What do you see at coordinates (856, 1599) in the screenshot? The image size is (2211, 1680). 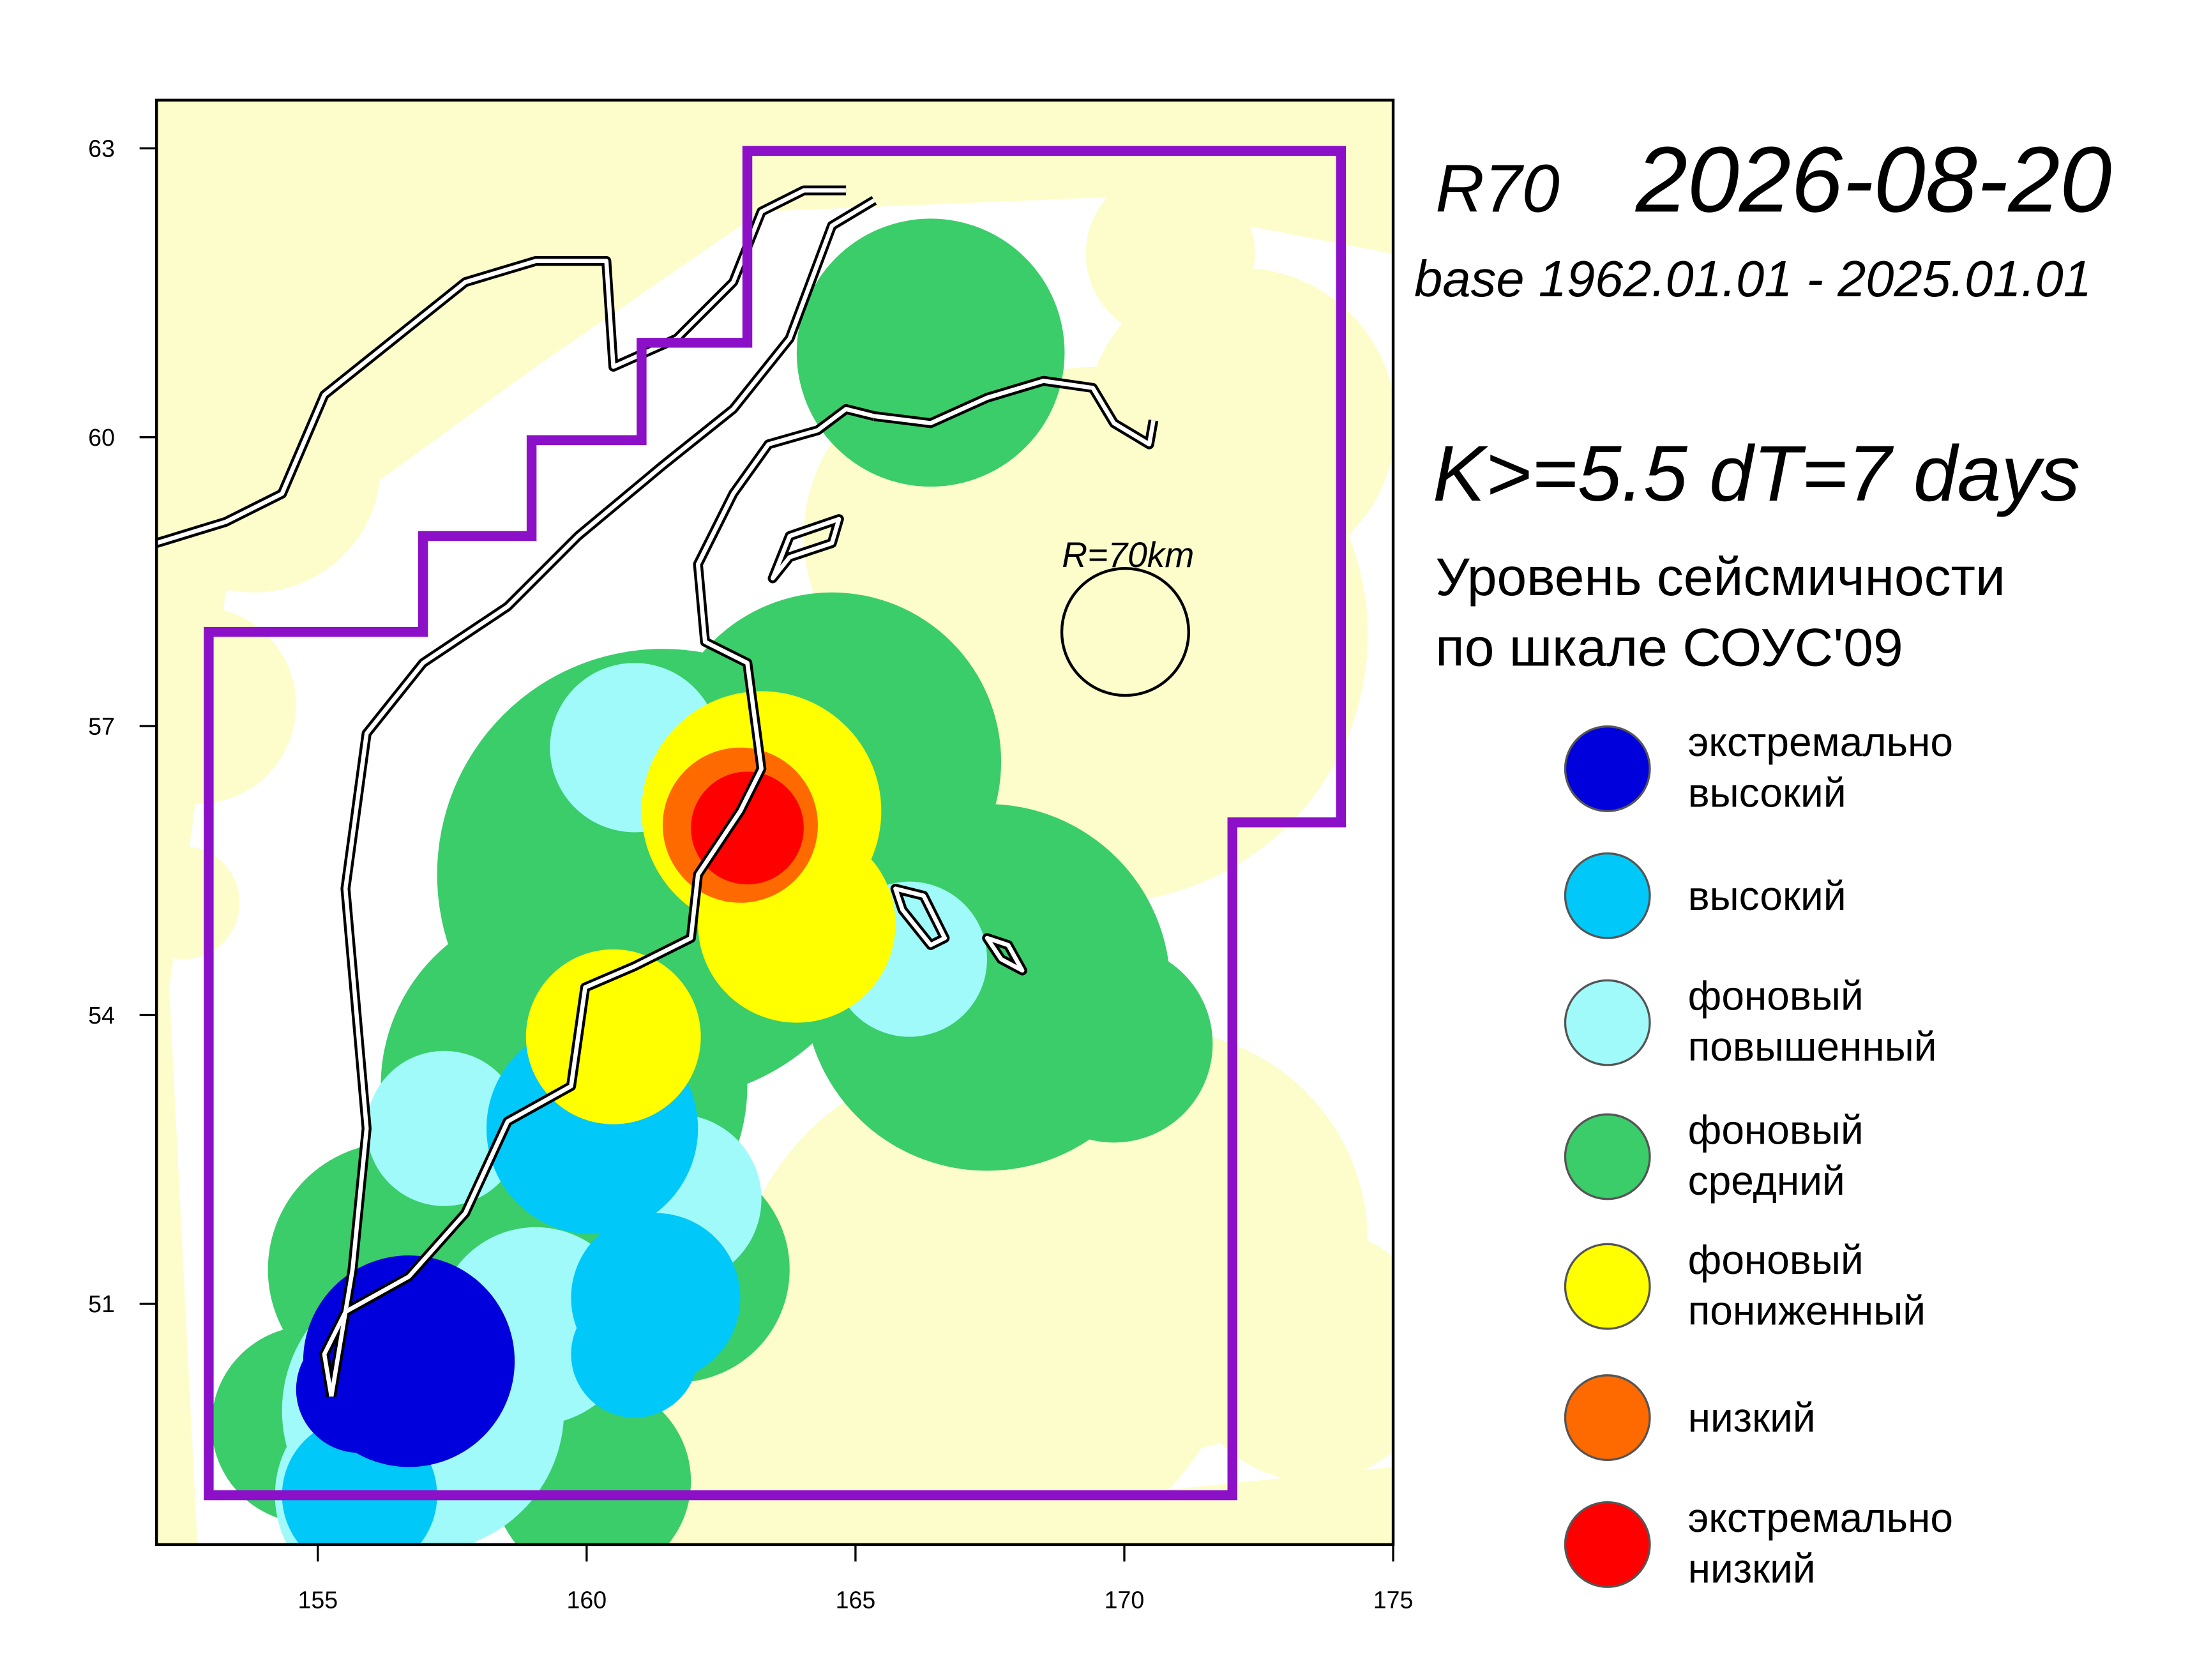 I see `x-tick-label: 165` at bounding box center [856, 1599].